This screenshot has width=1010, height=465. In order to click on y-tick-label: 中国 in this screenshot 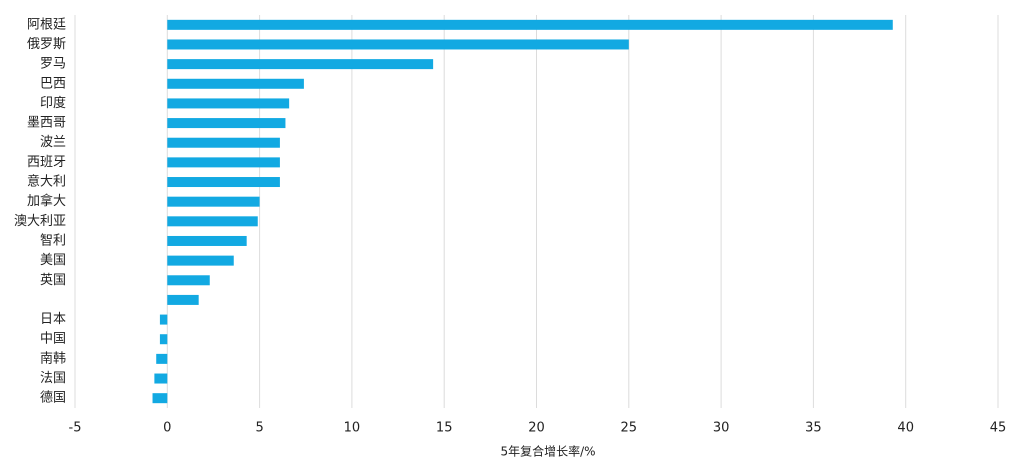, I will do `click(53, 339)`.